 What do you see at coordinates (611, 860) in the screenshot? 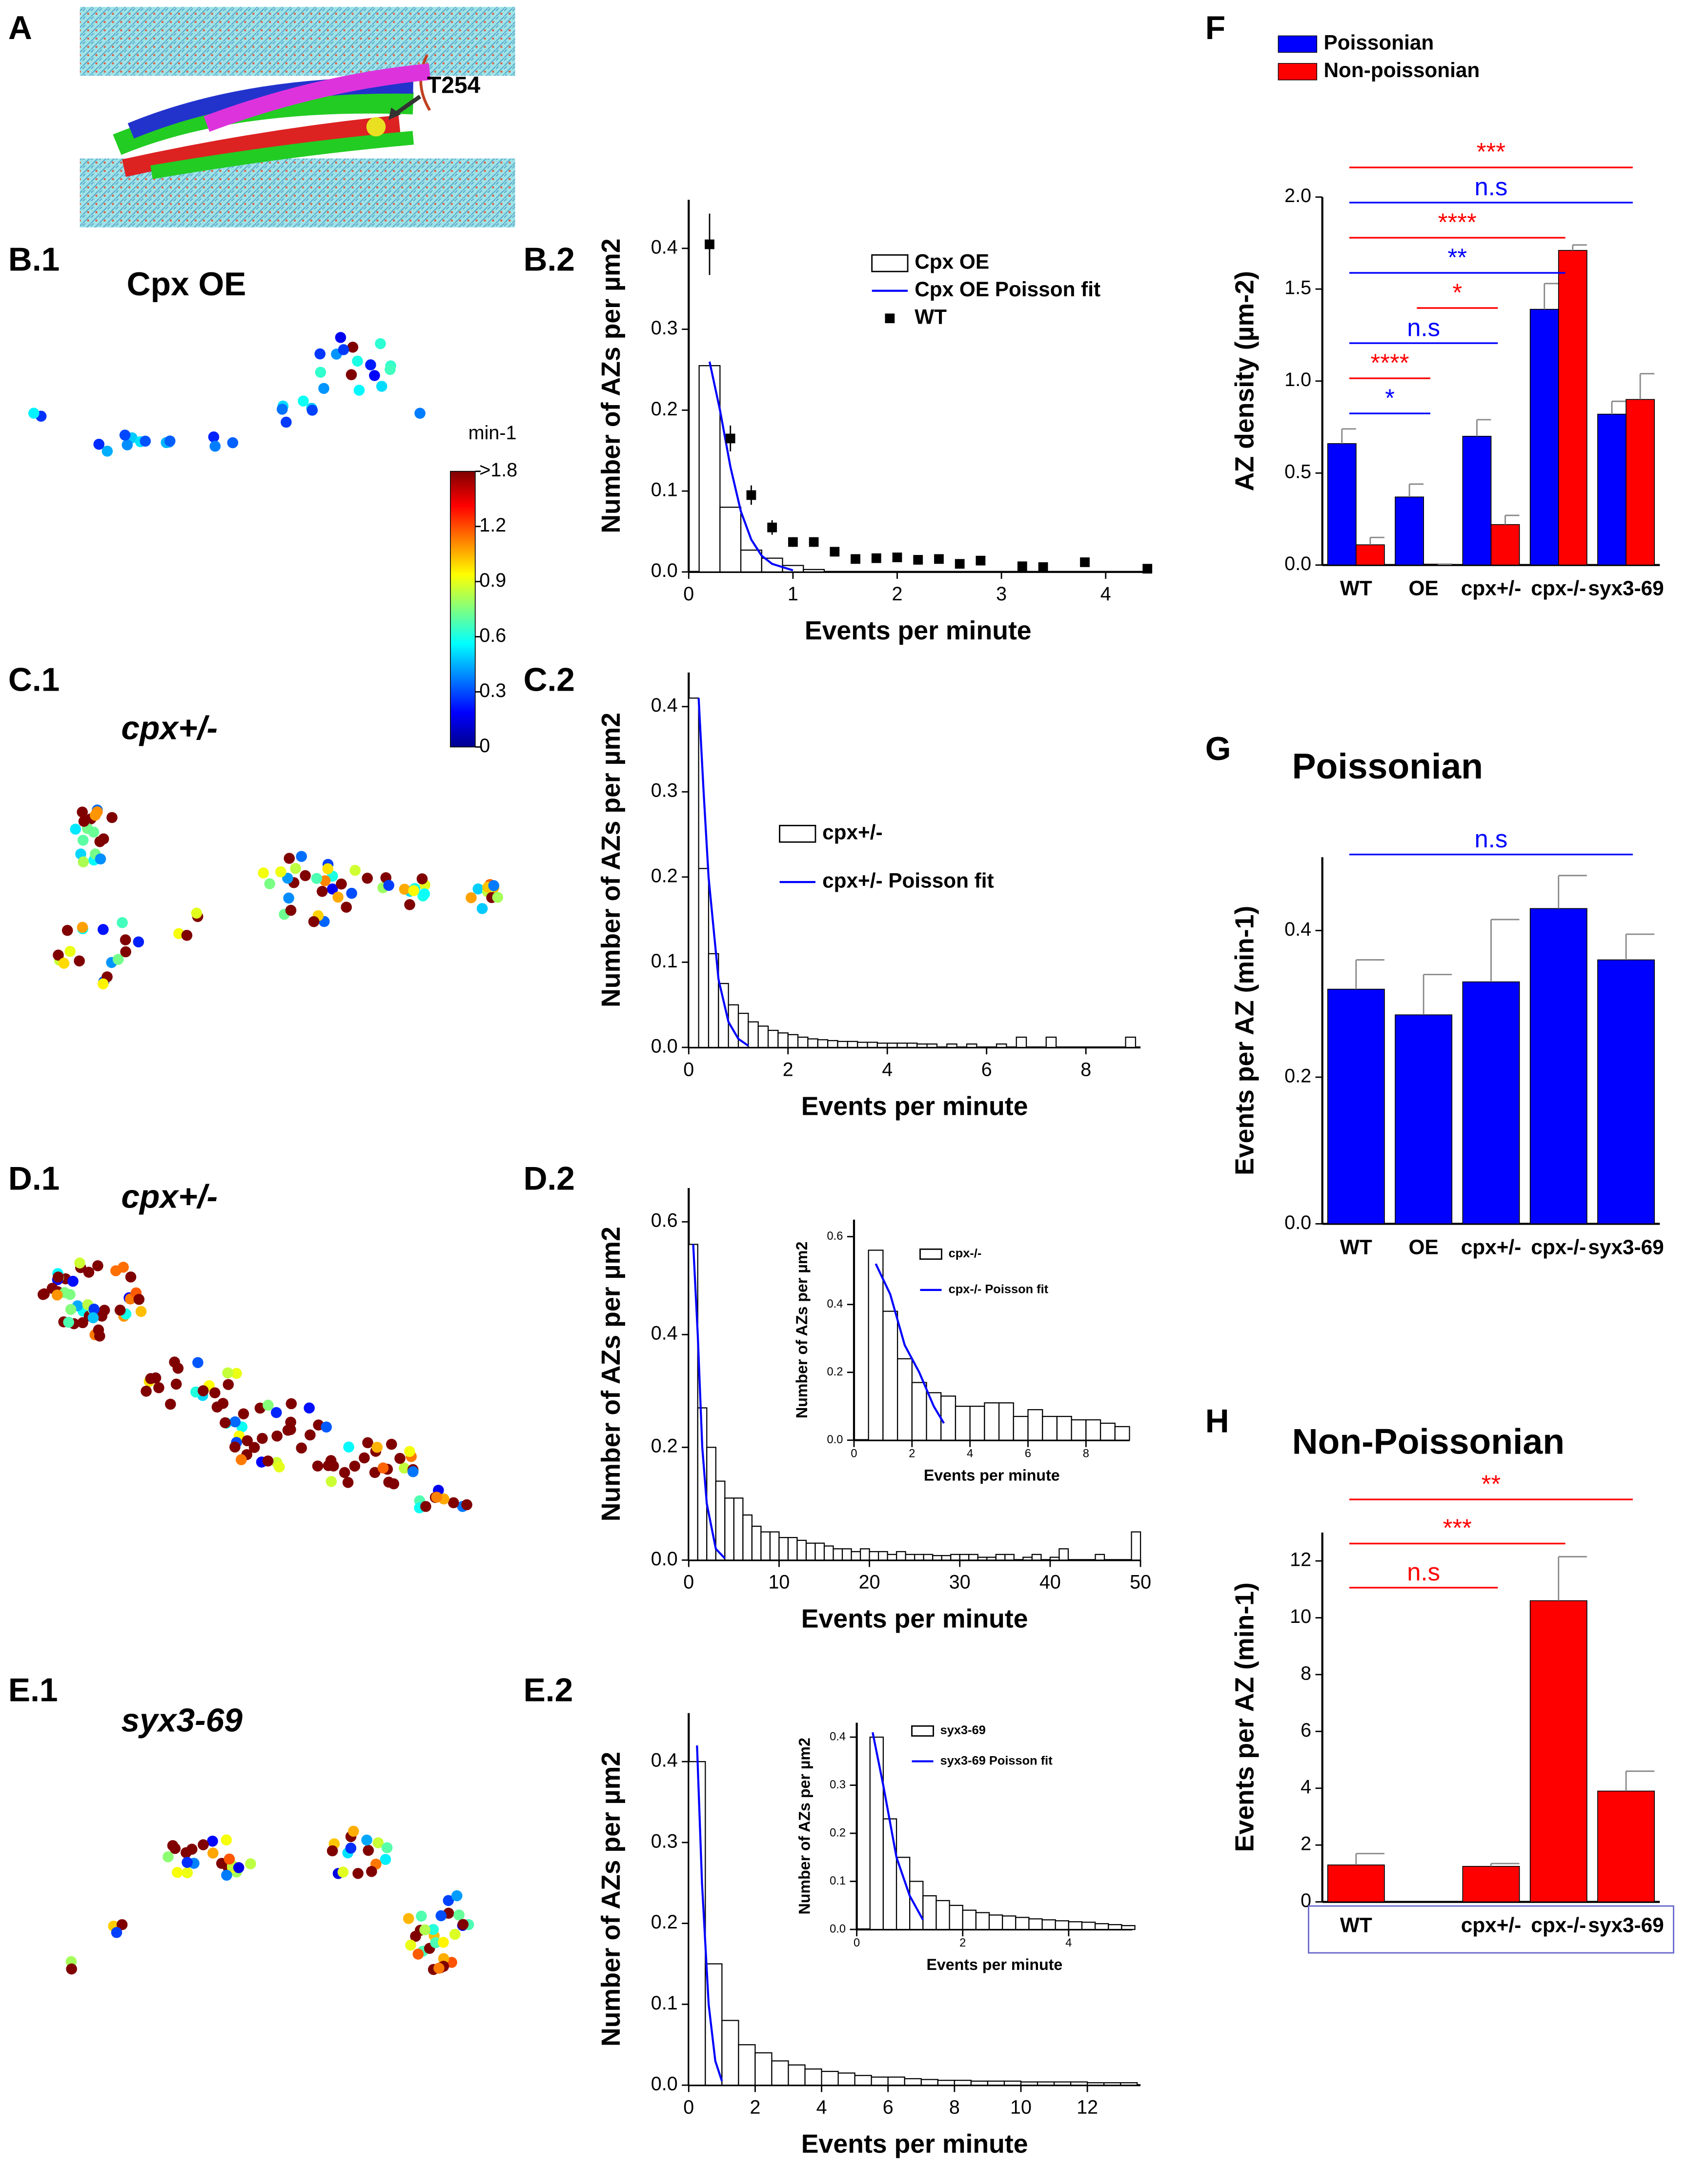
I see `y-axis-label: Number of AZs per µm2` at bounding box center [611, 860].